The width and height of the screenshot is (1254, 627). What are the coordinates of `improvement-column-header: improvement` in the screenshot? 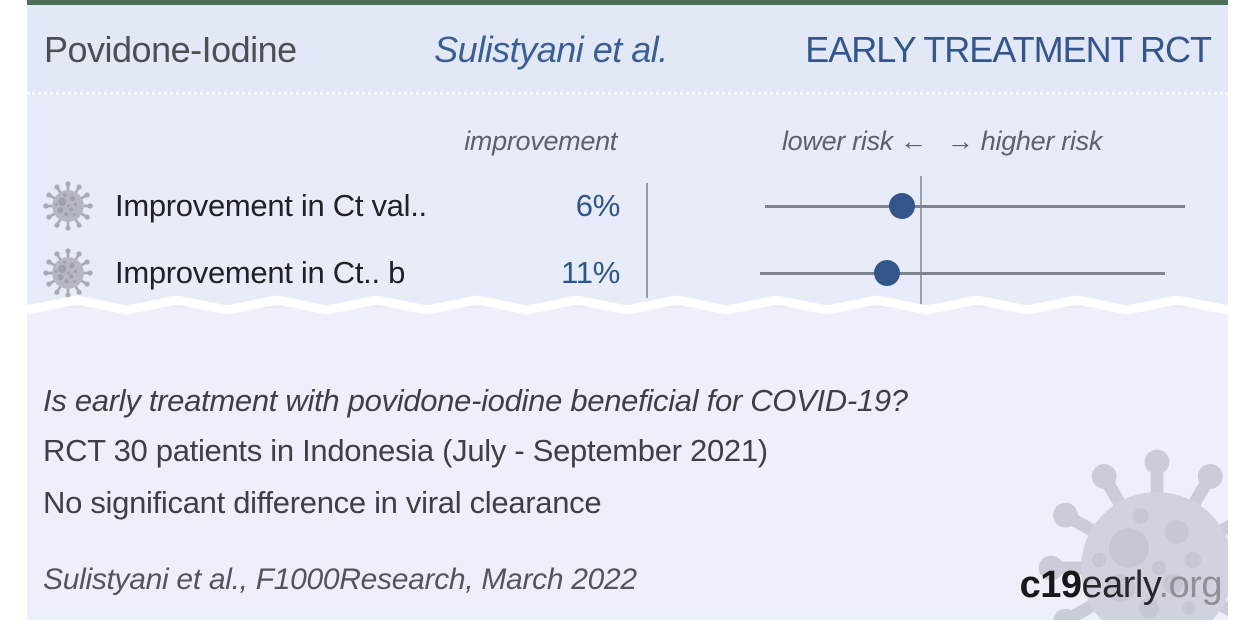 It's located at (540, 141).